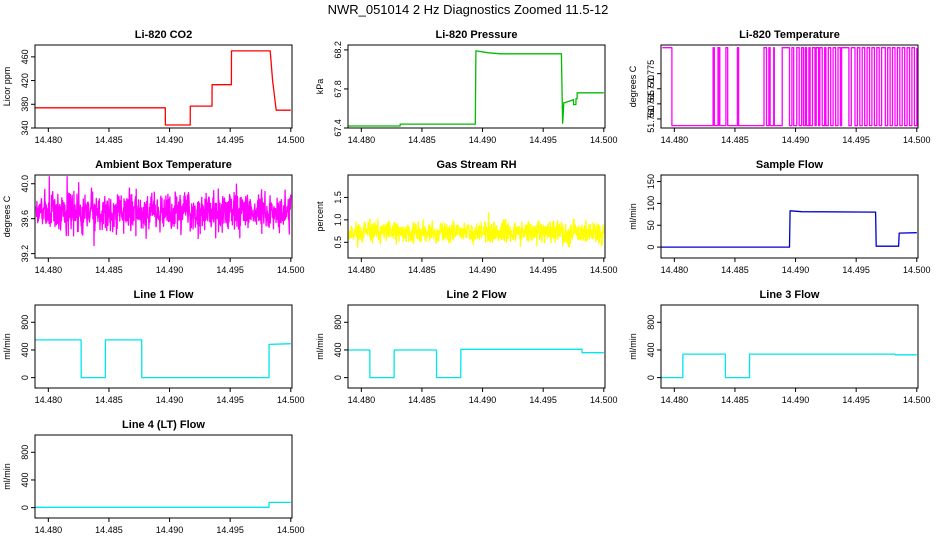 Image resolution: width=936 pixels, height=545 pixels. I want to click on y-tick-label: 39.6, so click(25, 219).